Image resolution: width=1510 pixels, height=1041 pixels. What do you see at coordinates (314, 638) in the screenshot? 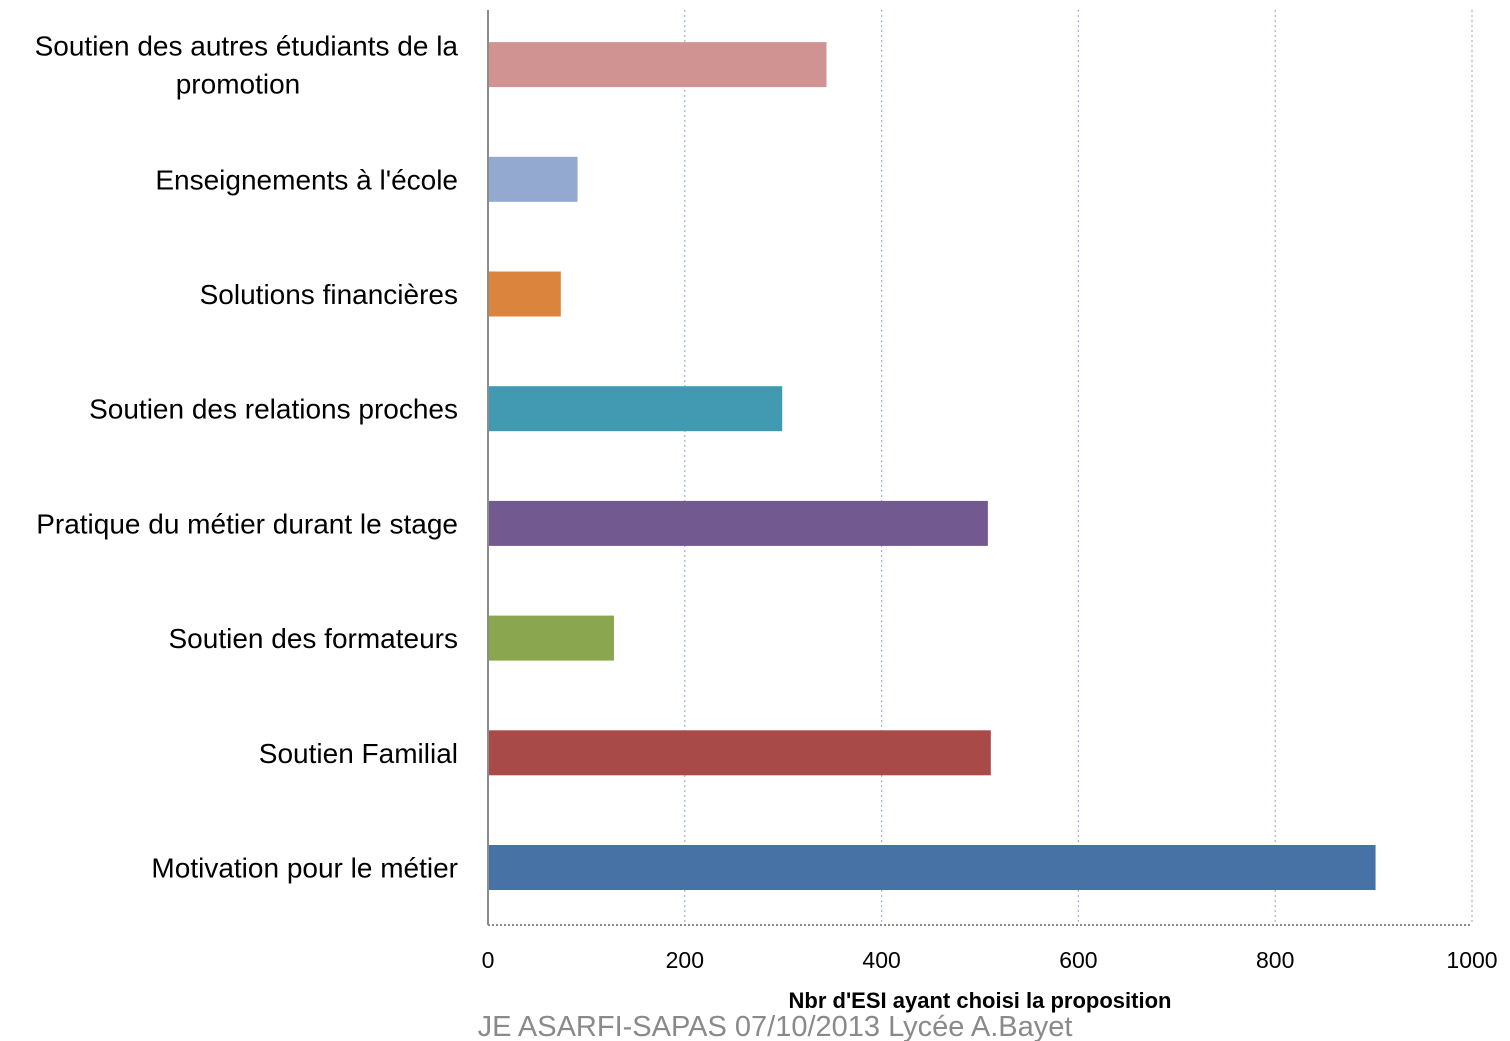
I see `category-label-2: Soutien des formateurs` at bounding box center [314, 638].